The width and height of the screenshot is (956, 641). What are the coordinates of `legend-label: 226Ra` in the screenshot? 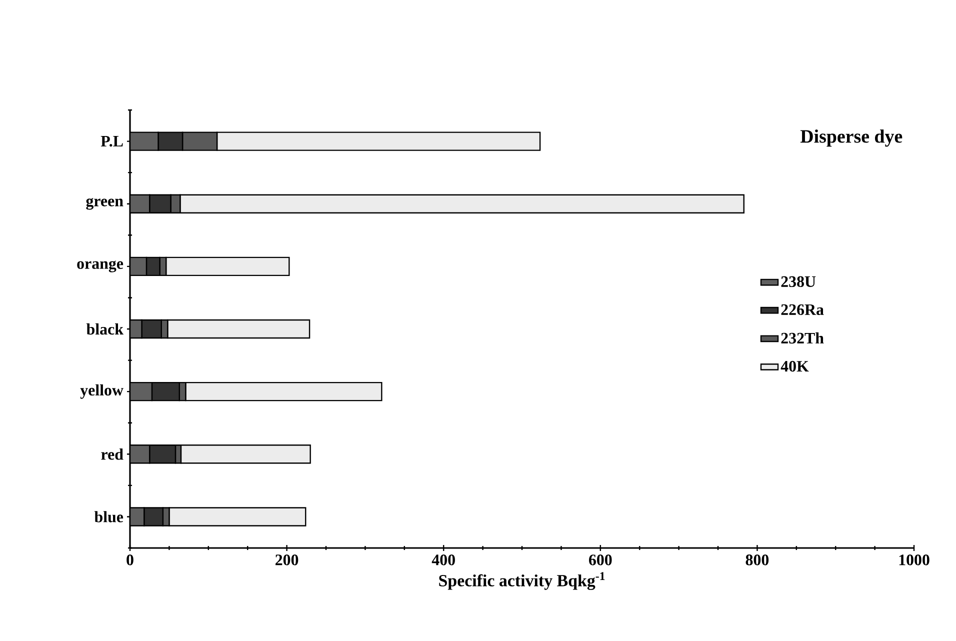 It's located at (802, 310).